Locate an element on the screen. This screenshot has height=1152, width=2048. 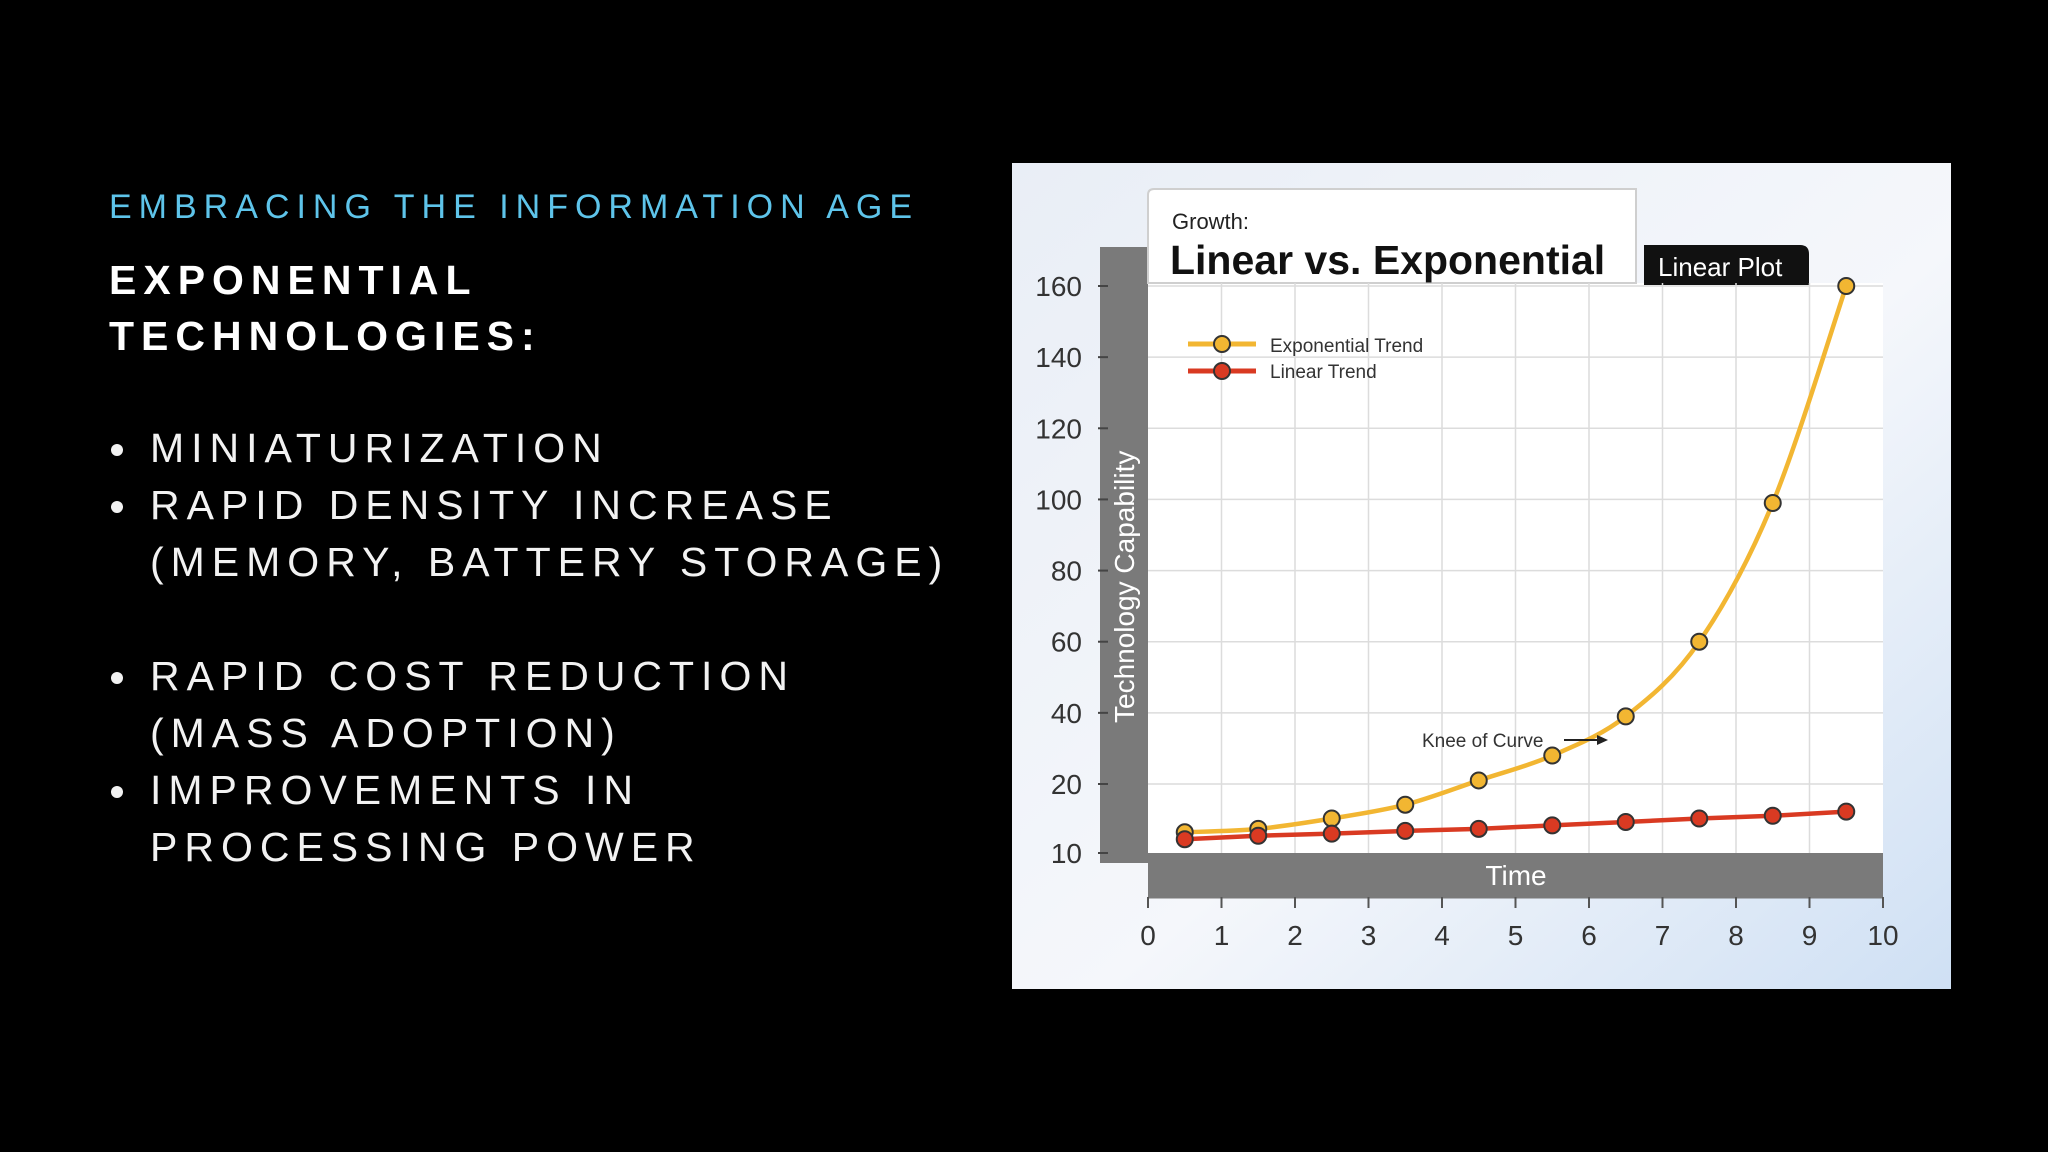
x-tick-labels: 0 1 2 3 4 5 6 7 8 9 10 is located at coordinates (1519, 924).